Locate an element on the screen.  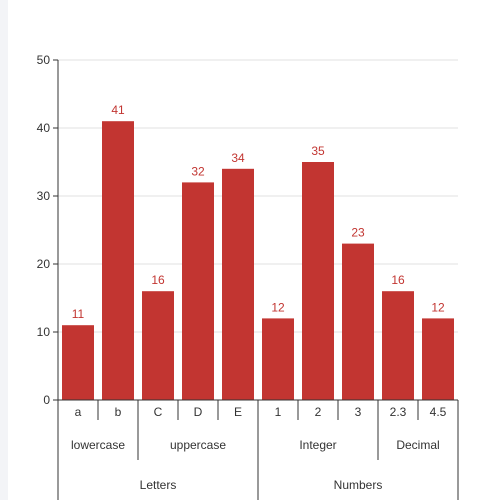
x-tick-label: E is located at coordinates (238, 412).